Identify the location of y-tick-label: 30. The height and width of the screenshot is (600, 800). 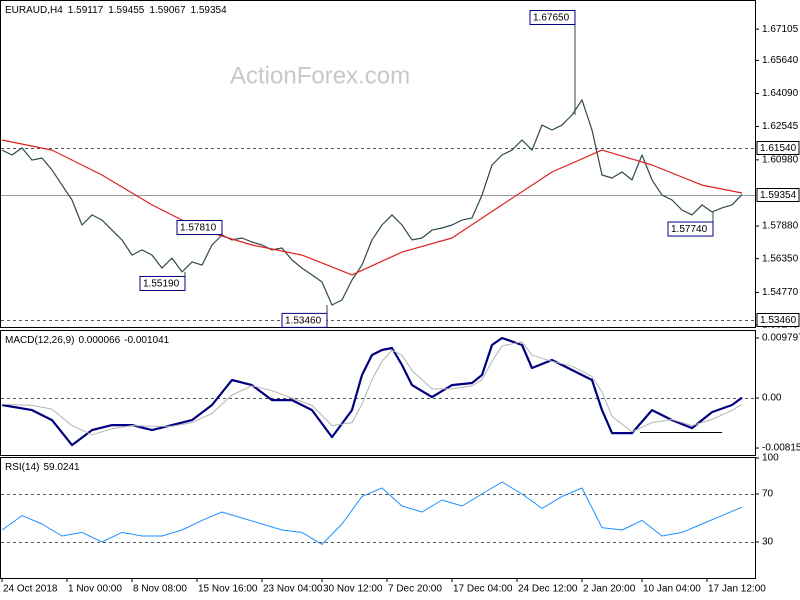
(768, 542).